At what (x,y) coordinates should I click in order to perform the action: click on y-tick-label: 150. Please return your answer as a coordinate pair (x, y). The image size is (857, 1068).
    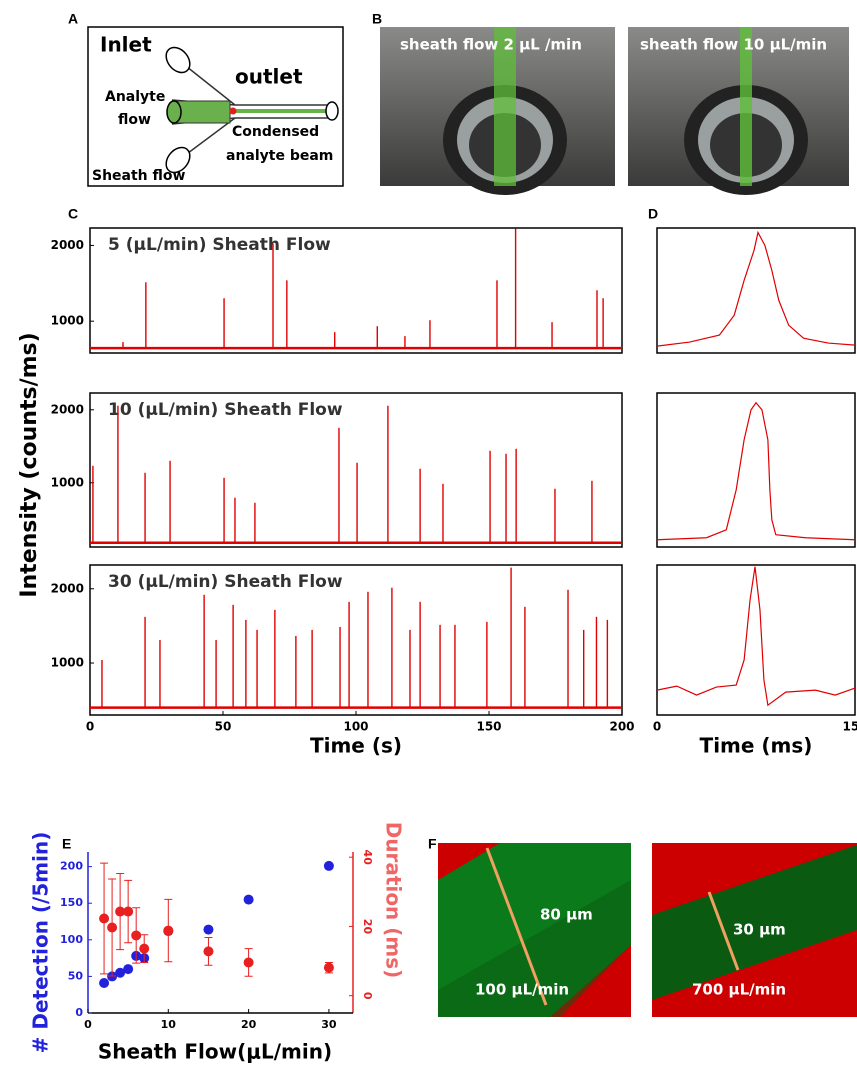
    Looking at the image, I should click on (71, 902).